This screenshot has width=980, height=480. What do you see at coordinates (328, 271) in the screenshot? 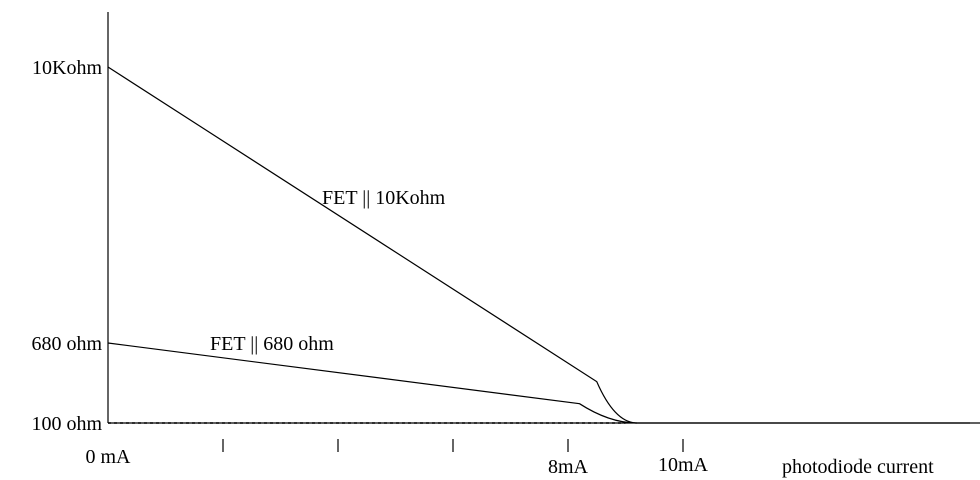
I see `series-labels: FET || 10Kohm FET || 680 ohm` at bounding box center [328, 271].